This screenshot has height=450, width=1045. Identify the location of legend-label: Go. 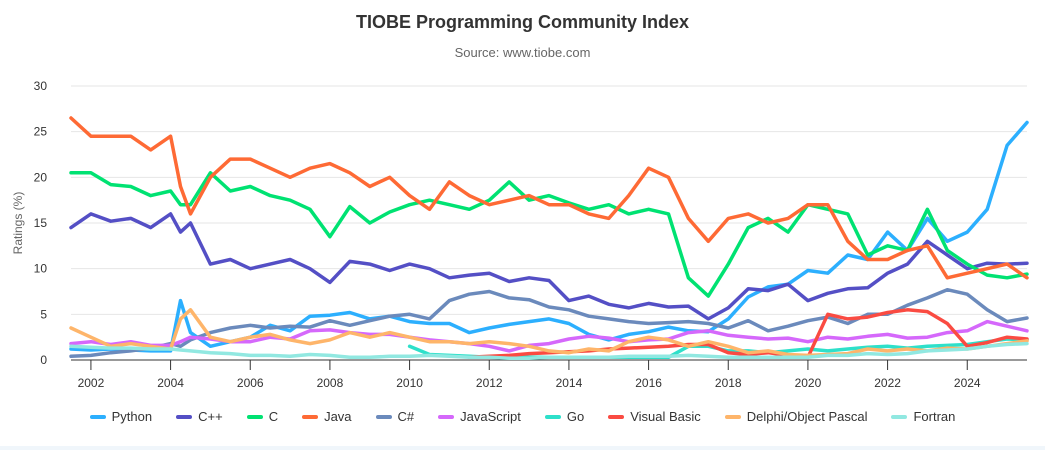
(575, 416).